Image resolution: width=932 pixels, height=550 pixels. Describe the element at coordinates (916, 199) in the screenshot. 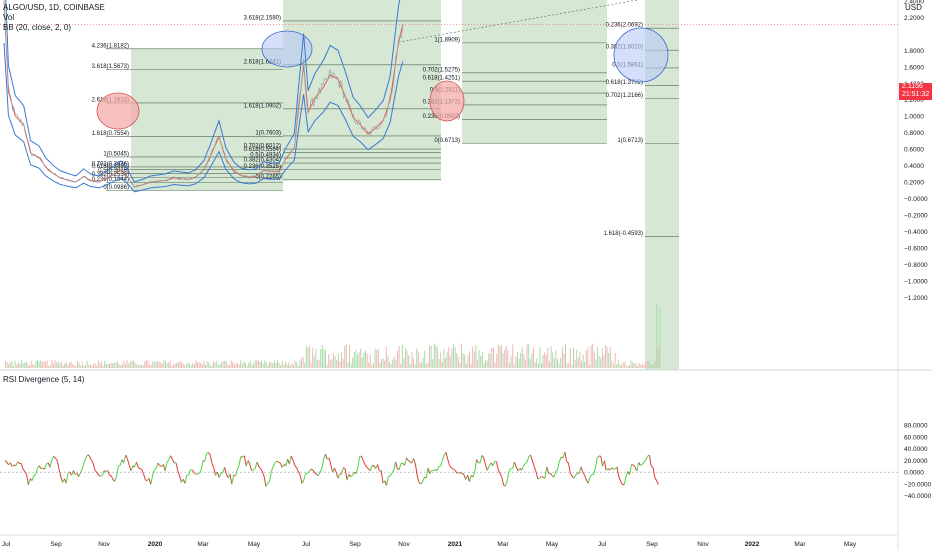

I see `price-tick-label-14: −0.0000` at that location.